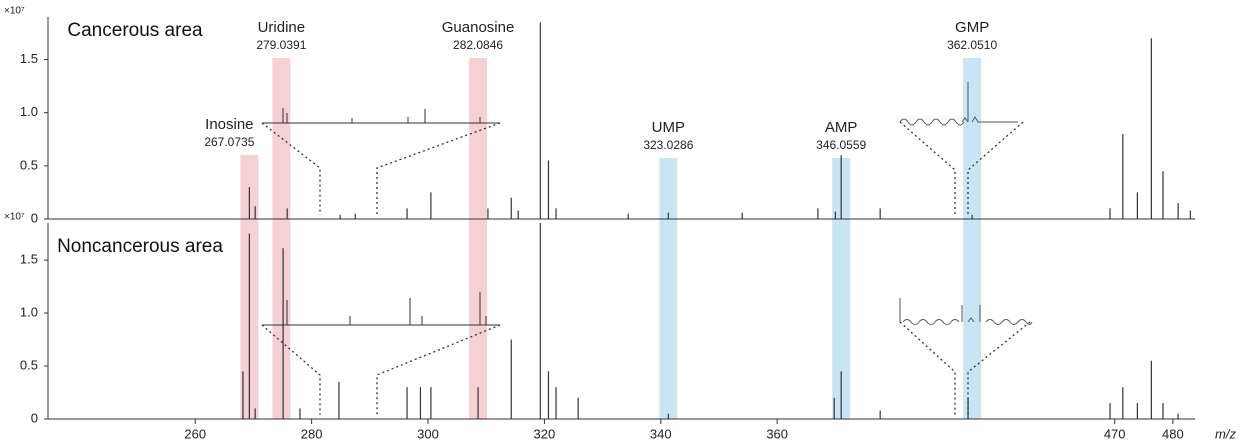 The width and height of the screenshot is (1245, 443). Describe the element at coordinates (140, 246) in the screenshot. I see `panel-title: Noncancerous area` at that location.